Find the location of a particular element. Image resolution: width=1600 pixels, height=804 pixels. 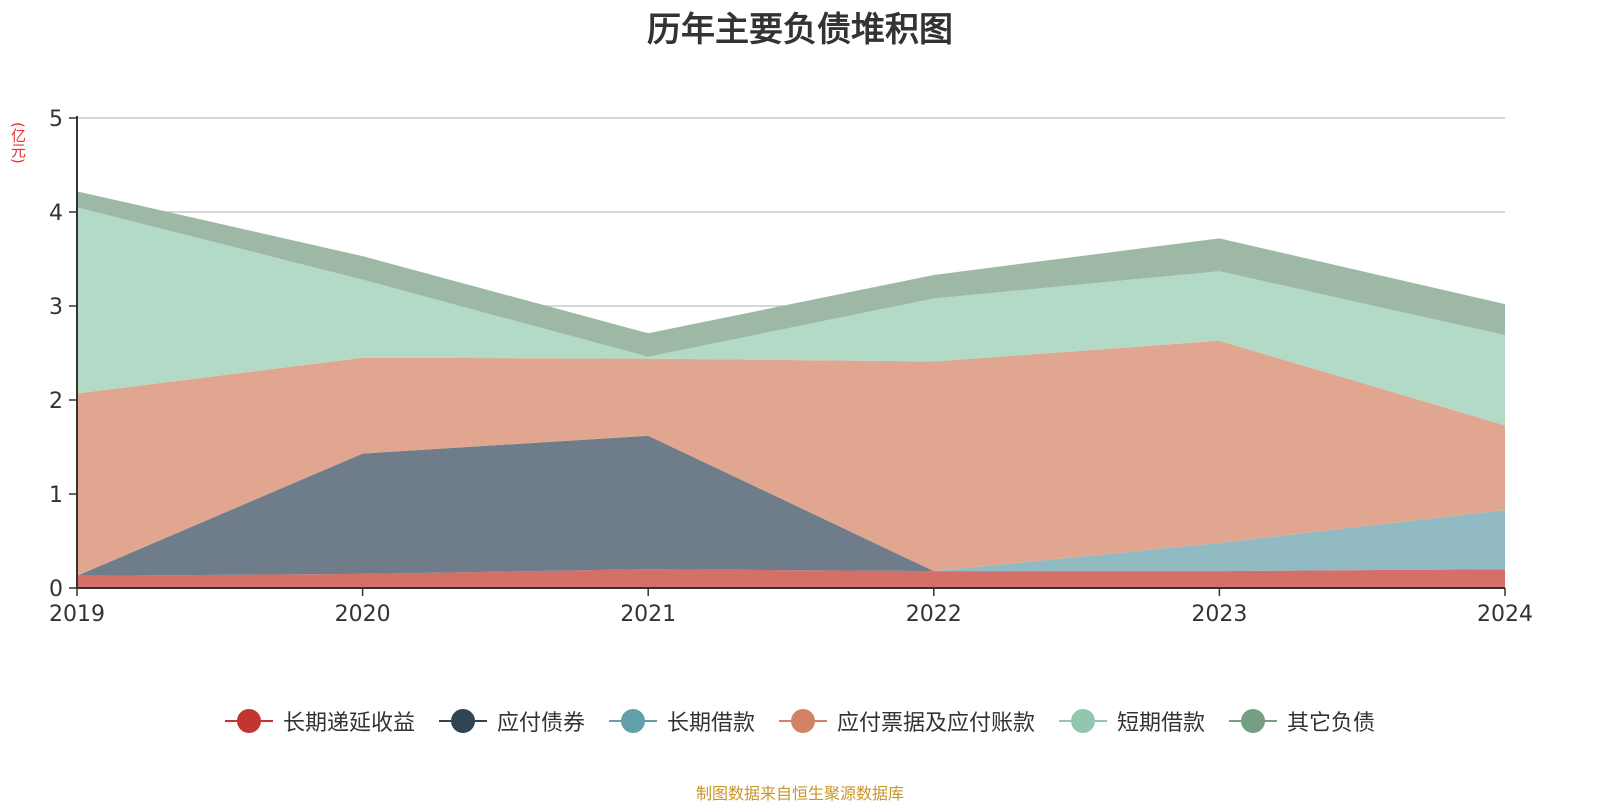

legend-label: 长期借款 is located at coordinates (710, 723).